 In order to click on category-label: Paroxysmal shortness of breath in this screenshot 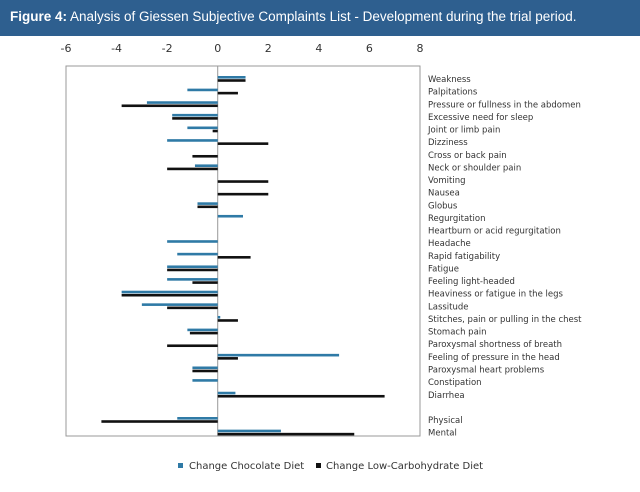, I will do `click(495, 345)`.